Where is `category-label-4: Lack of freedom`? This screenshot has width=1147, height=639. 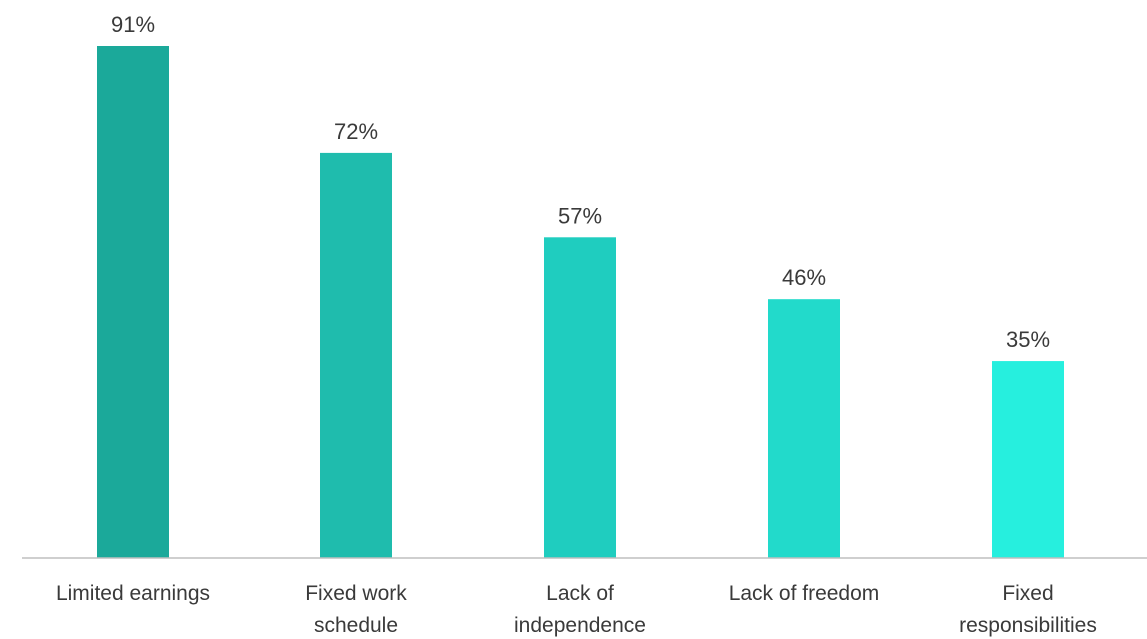 category-label-4: Lack of freedom is located at coordinates (804, 593).